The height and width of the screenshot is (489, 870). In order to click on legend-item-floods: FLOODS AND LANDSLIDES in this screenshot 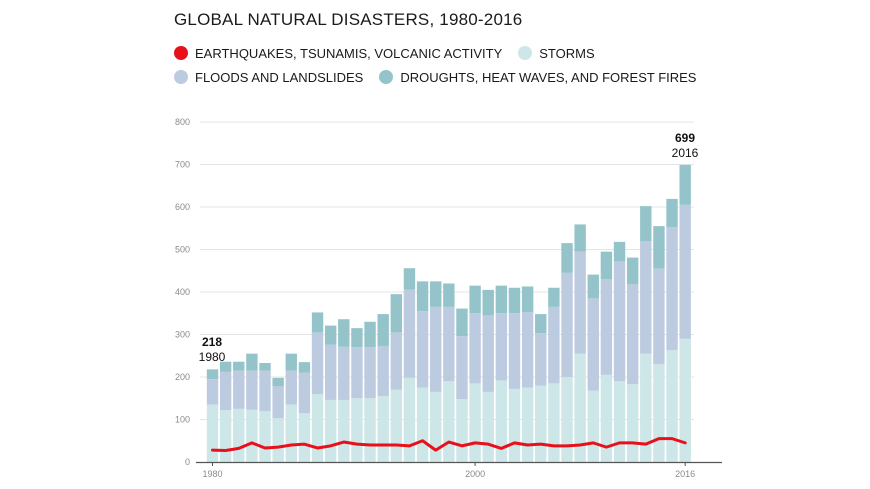, I will do `click(268, 77)`.